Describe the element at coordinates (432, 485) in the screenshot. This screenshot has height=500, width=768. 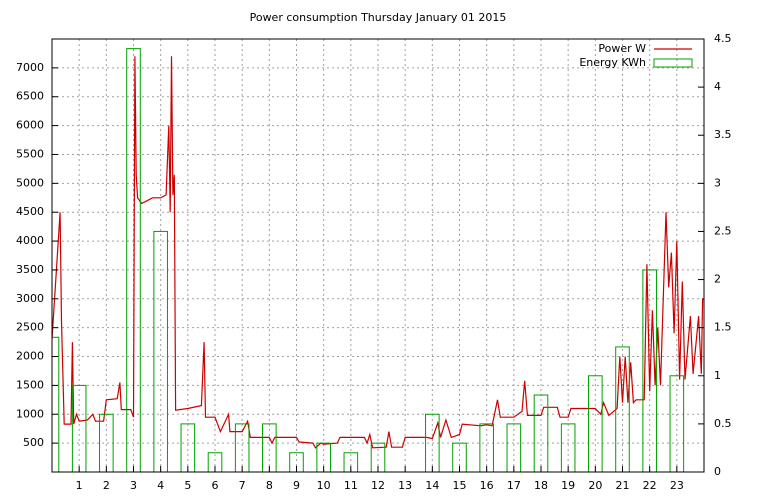
I see `x-tick-label: 14` at that location.